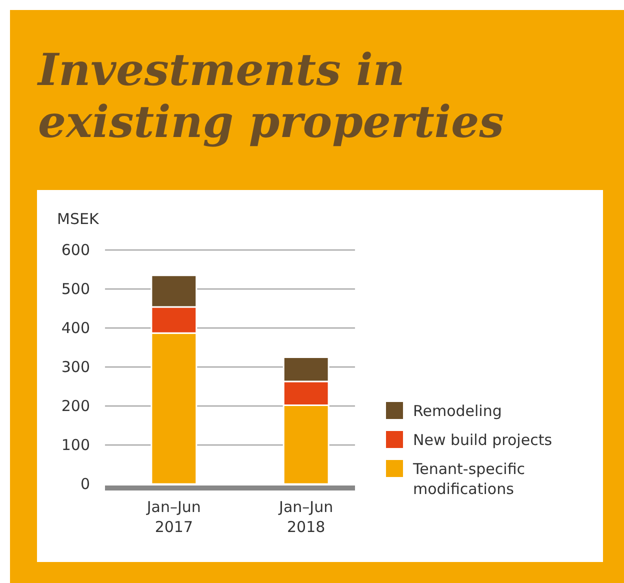 This screenshot has height=583, width=624. What do you see at coordinates (75, 406) in the screenshot?
I see `y-tick-label: 200` at bounding box center [75, 406].